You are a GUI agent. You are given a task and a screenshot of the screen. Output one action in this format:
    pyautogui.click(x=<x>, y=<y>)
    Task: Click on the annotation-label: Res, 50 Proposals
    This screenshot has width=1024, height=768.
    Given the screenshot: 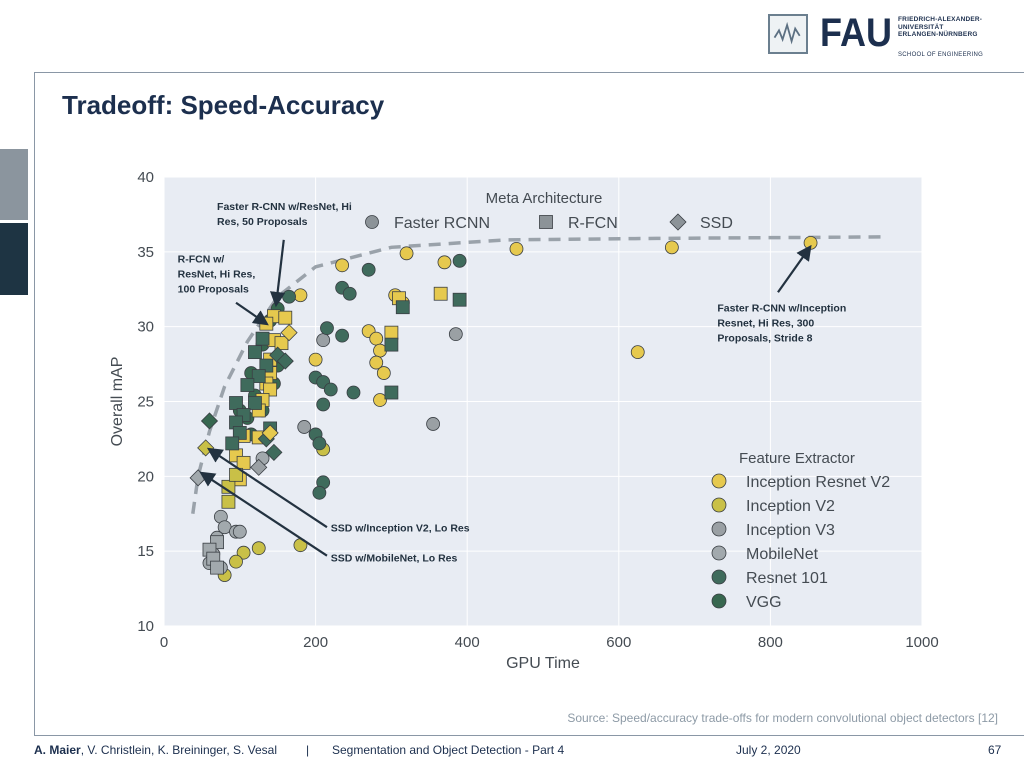 What is the action you would take?
    pyautogui.click(x=262, y=222)
    